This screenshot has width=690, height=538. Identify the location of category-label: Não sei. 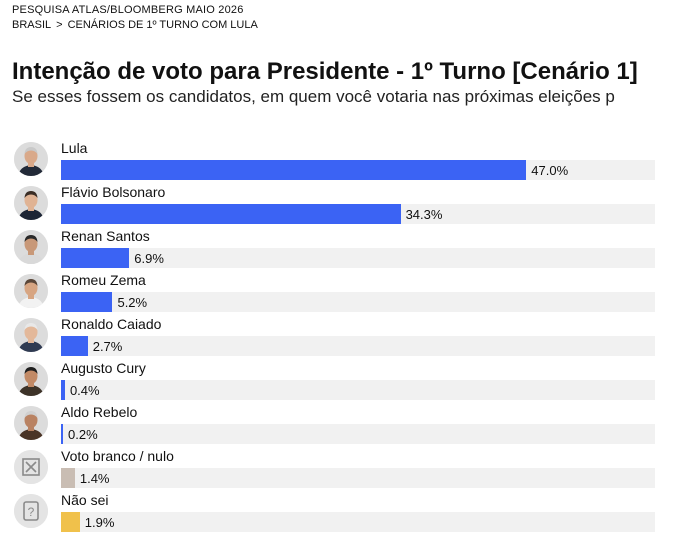
(85, 500).